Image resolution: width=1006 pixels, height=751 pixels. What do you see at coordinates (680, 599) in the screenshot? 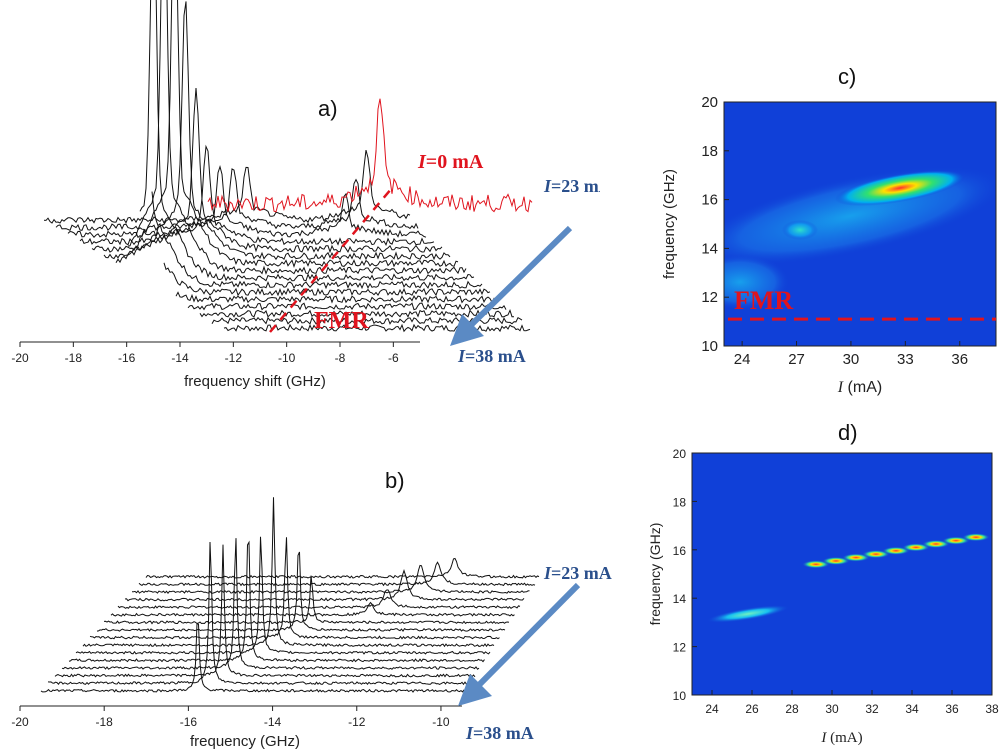
I see `d-y-tick-label: 14` at bounding box center [680, 599].